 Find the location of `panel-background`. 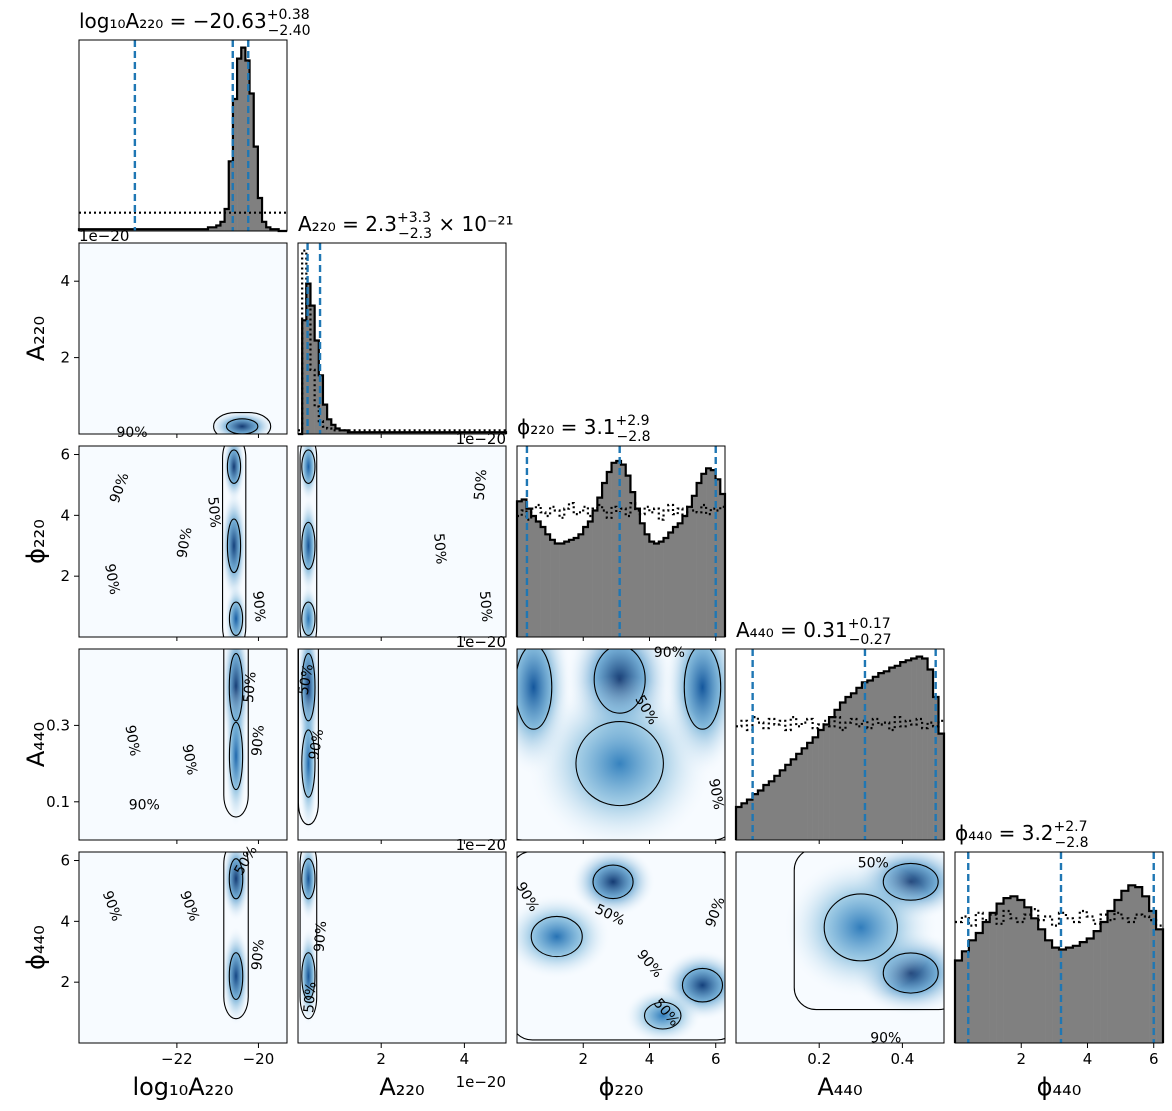

panel-background is located at coordinates (402, 338).